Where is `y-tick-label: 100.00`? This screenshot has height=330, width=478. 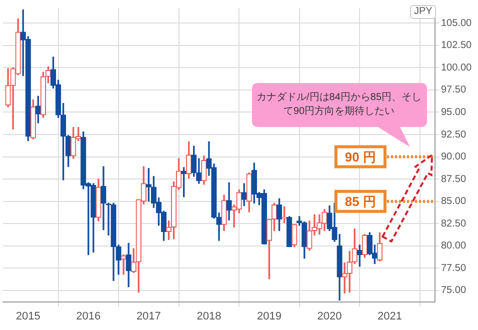 y-tick-label: 100.00 is located at coordinates (456, 68).